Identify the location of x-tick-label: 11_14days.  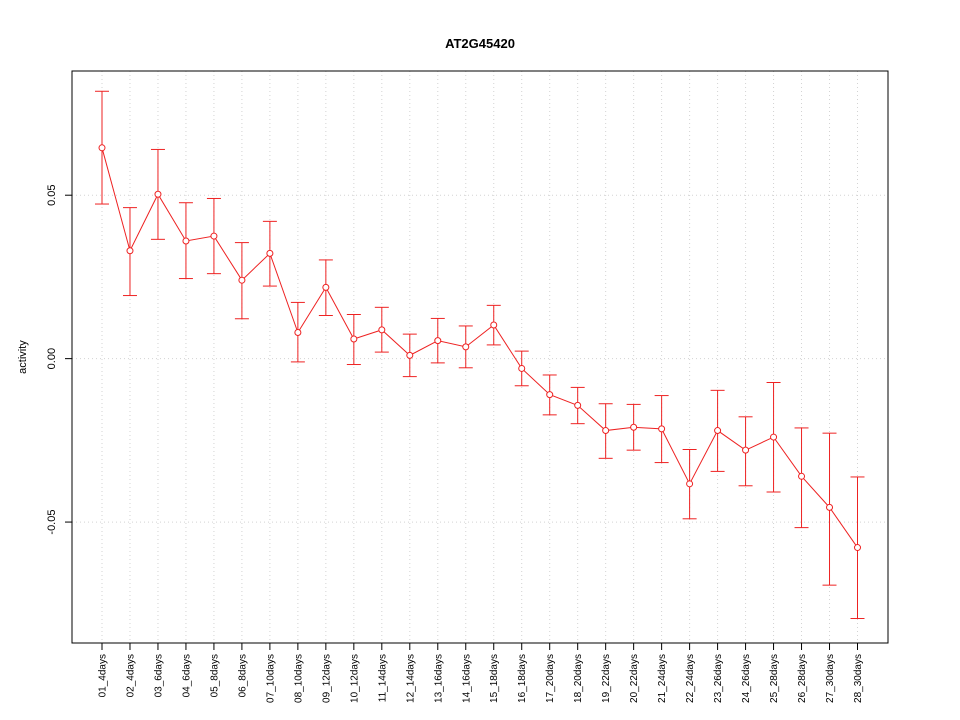
(382, 678).